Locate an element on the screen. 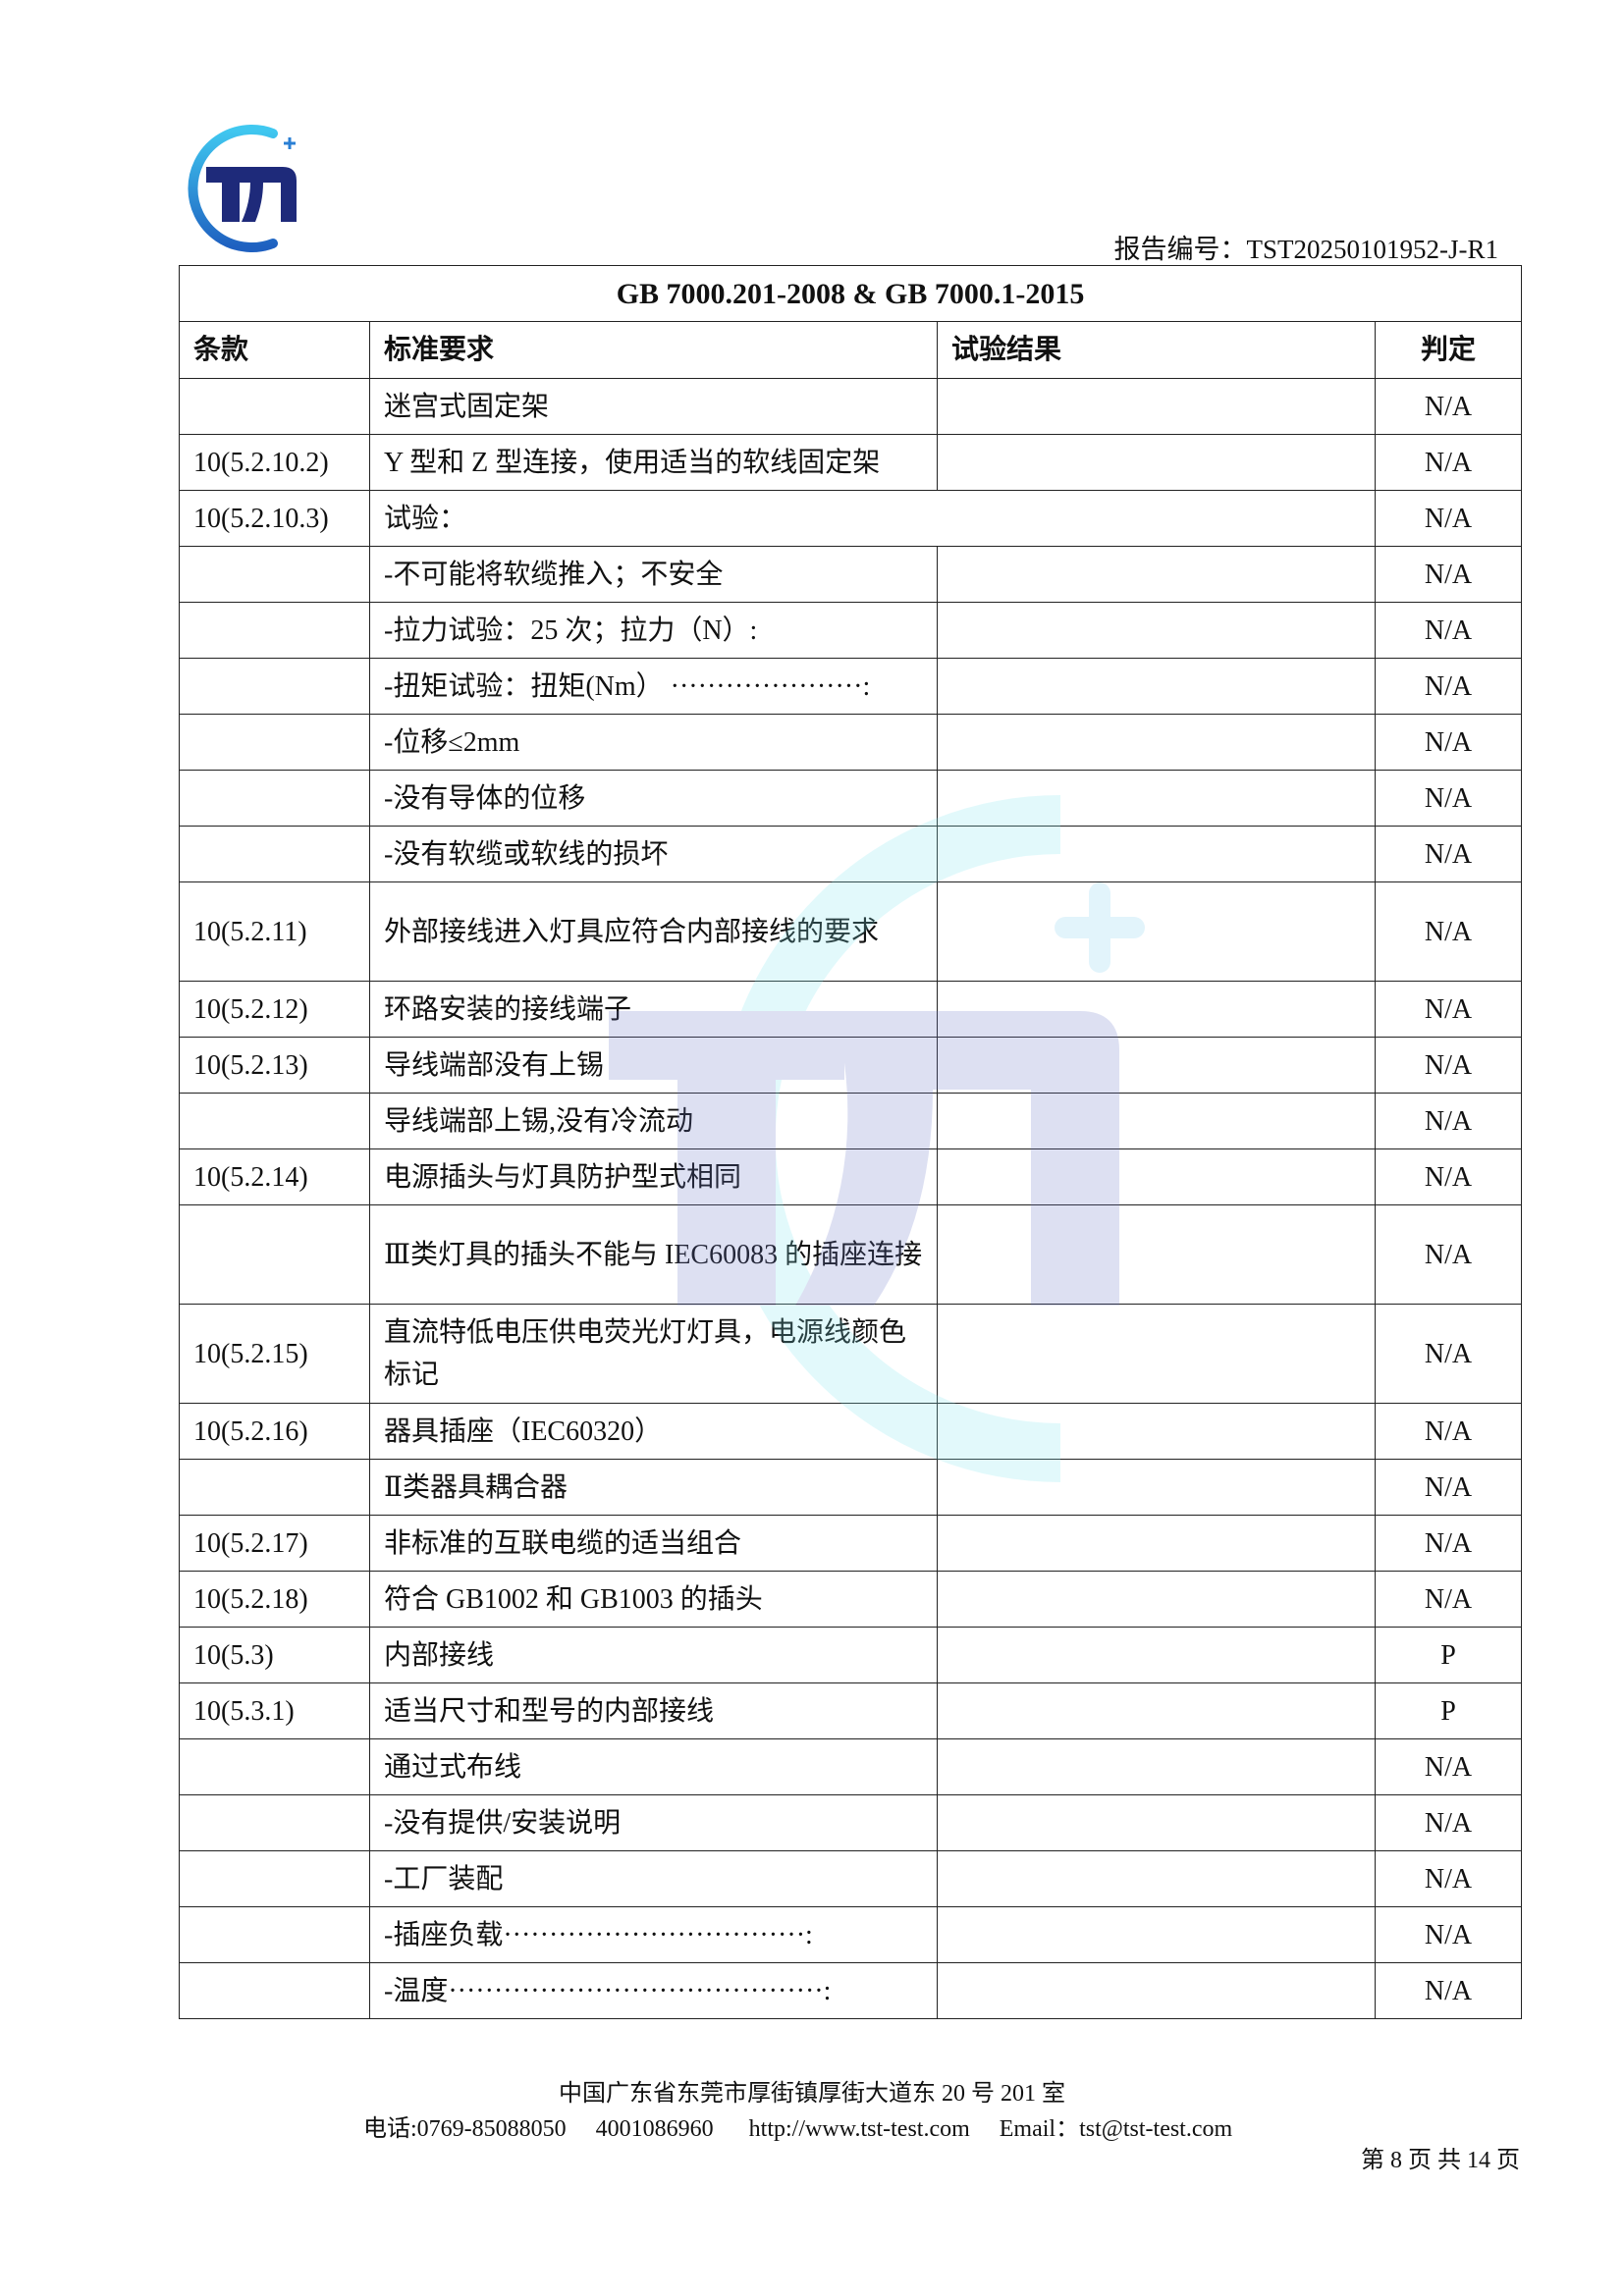  clause-cell: 10(5.2.11) is located at coordinates (274, 931).